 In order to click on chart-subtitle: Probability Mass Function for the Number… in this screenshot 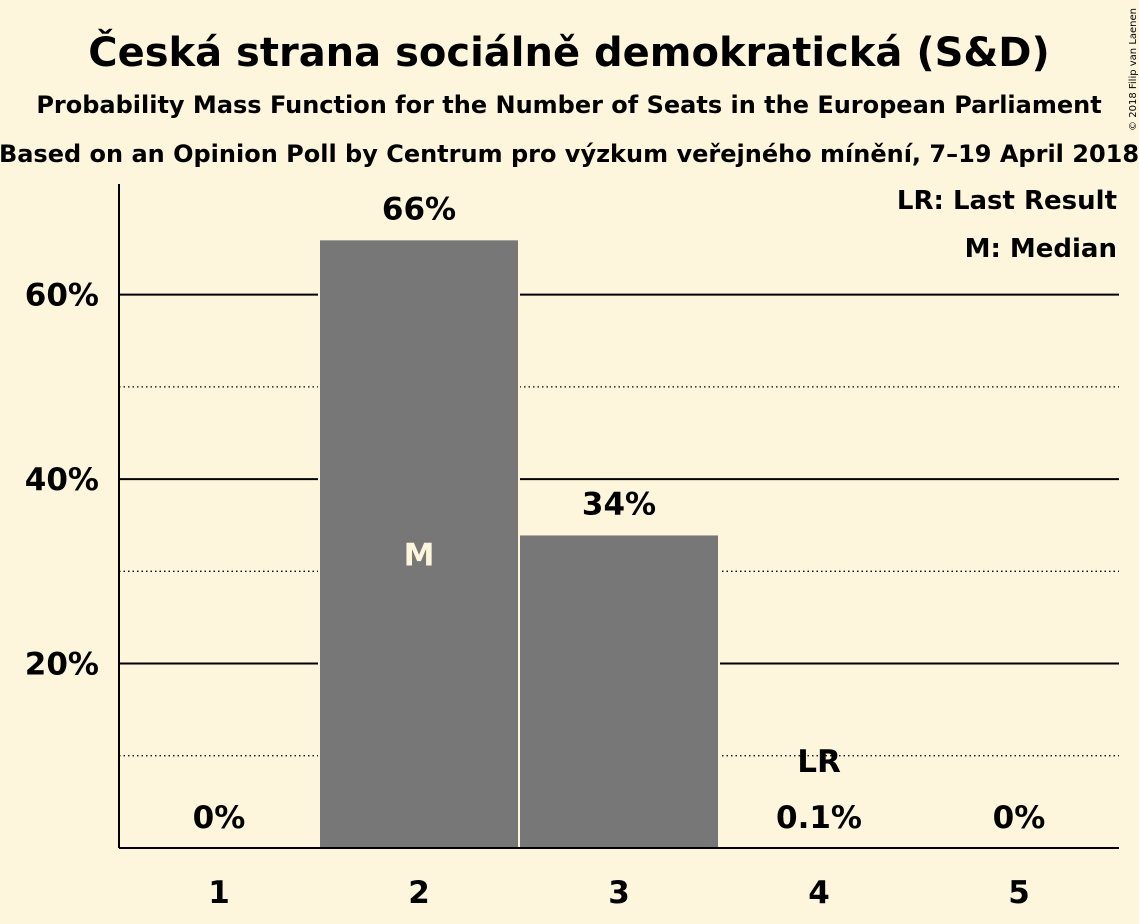, I will do `click(568, 105)`.